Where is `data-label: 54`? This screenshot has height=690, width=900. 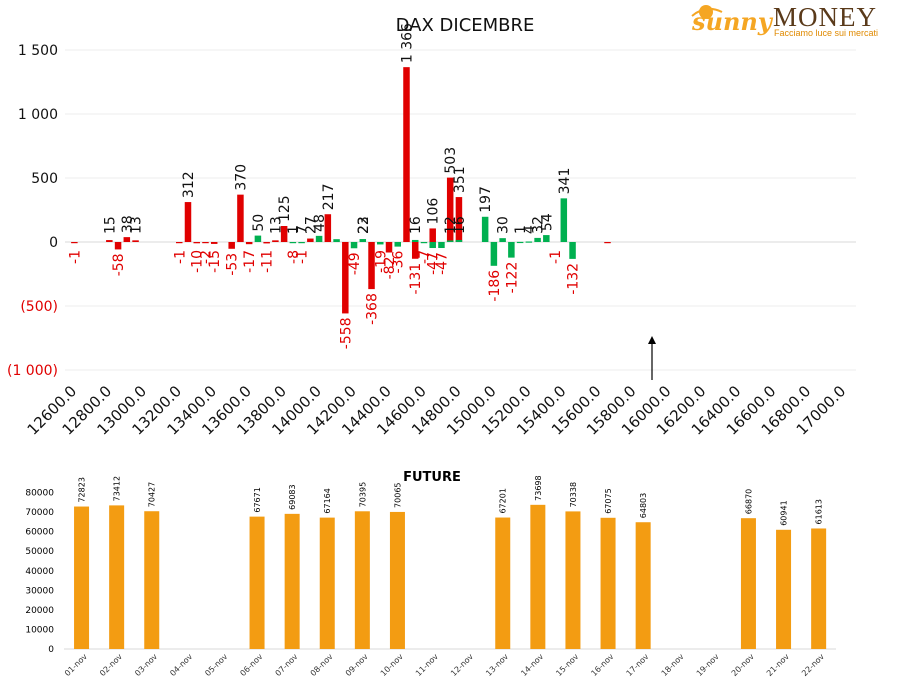 data-label: 54 is located at coordinates (547, 222).